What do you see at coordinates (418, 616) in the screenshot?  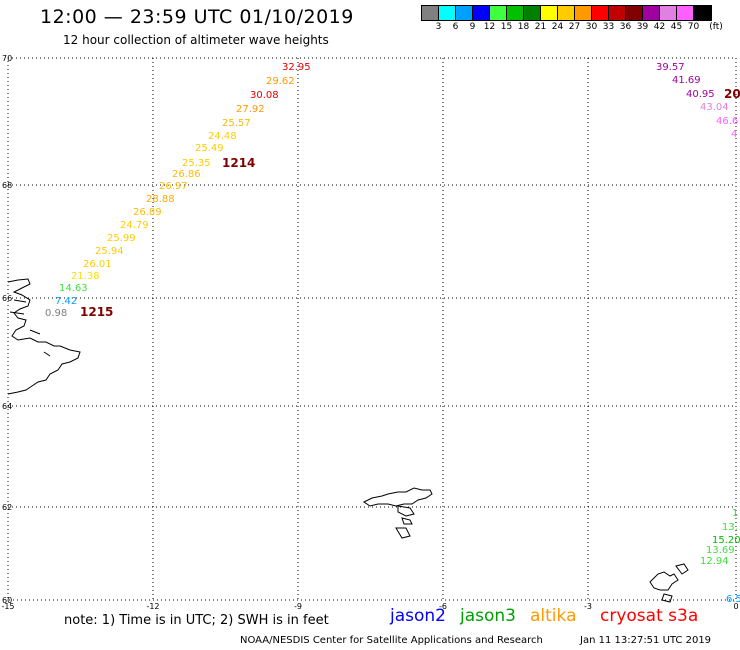 I see `satellite-jason2: jason2` at bounding box center [418, 616].